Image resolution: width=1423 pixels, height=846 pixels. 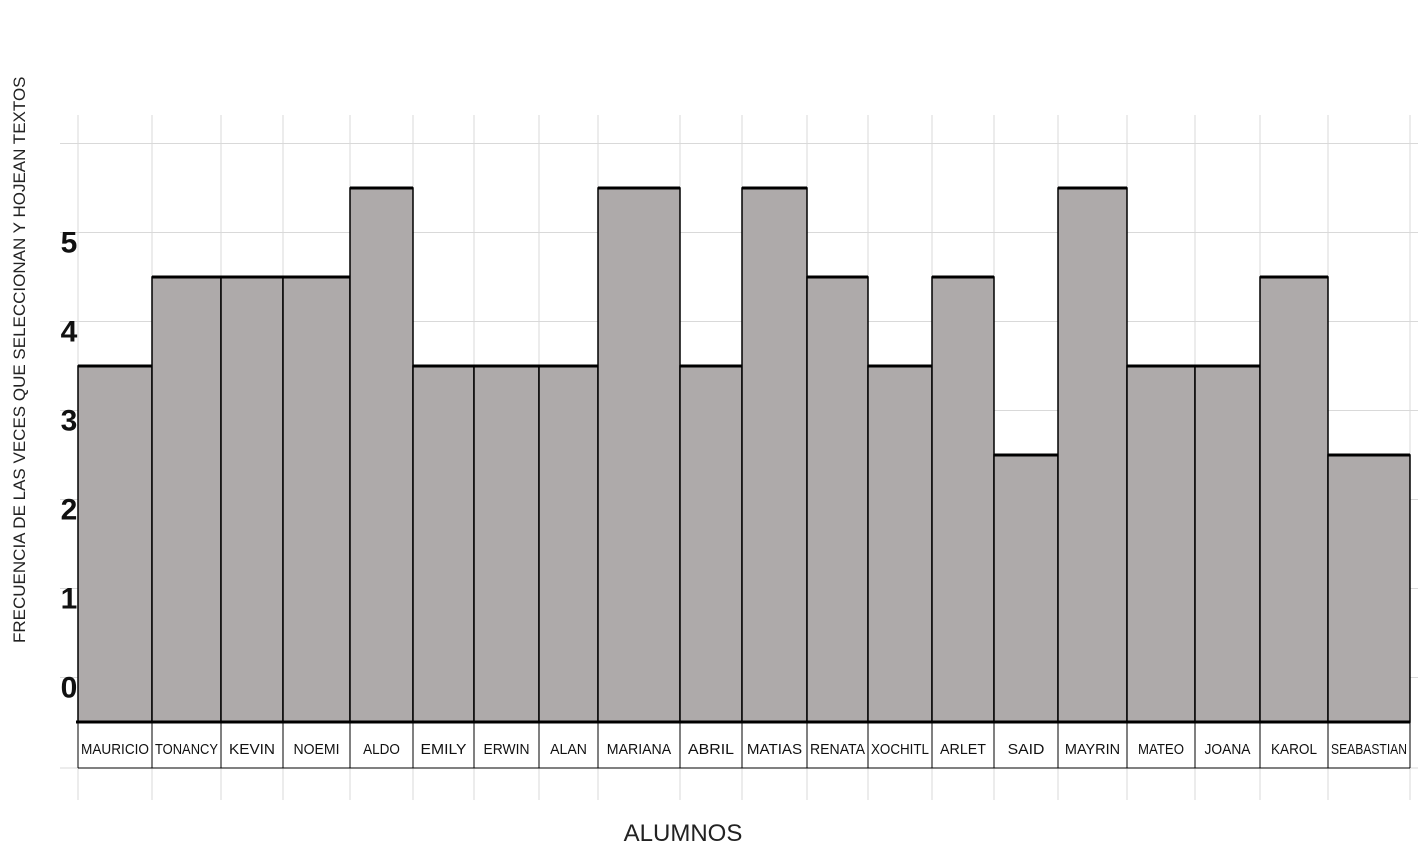 I want to click on y-tick-label: 1, so click(x=69, y=599).